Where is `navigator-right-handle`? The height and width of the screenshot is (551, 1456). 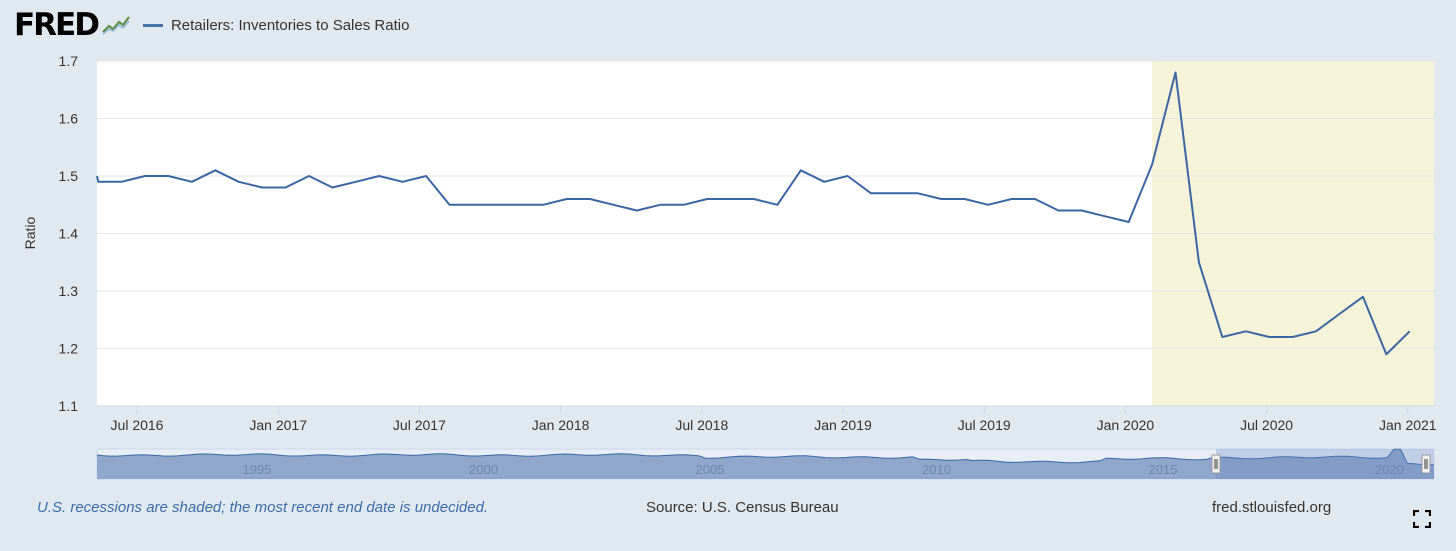
navigator-right-handle is located at coordinates (1426, 464).